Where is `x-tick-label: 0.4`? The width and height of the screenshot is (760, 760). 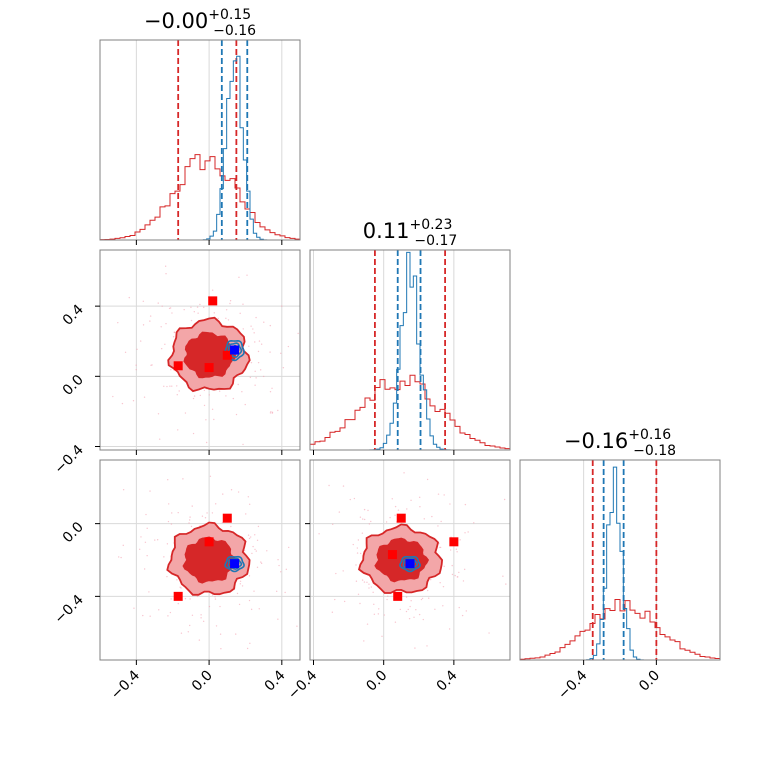
x-tick-label: 0.4 is located at coordinates (447, 680).